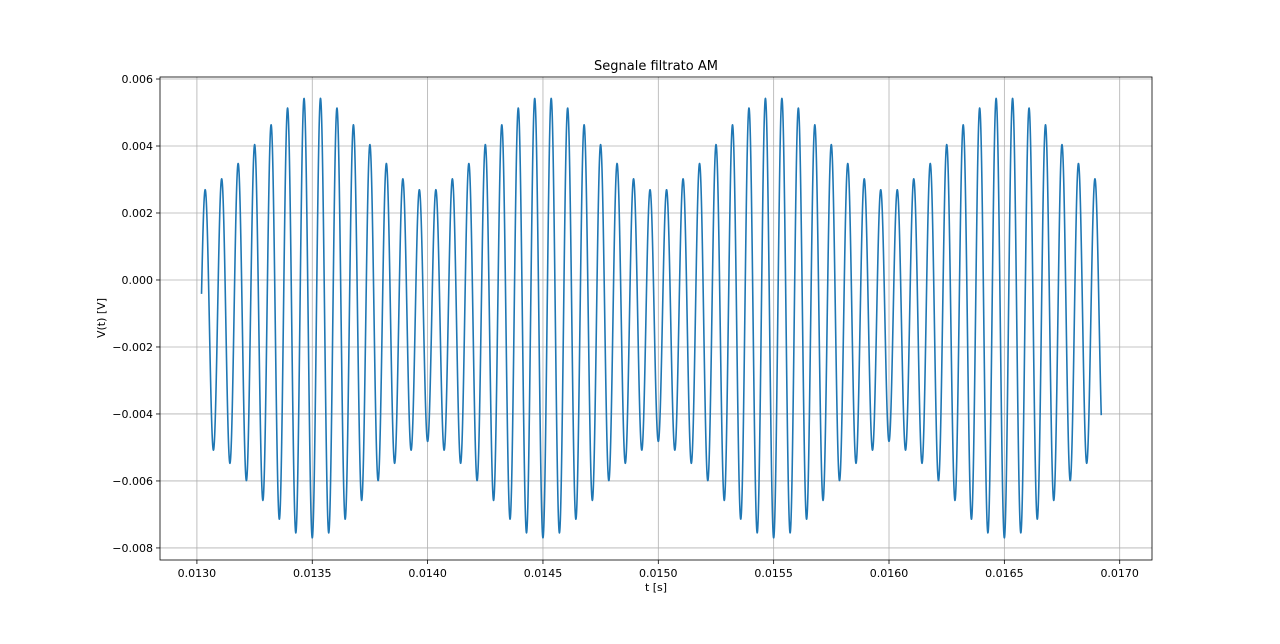 The image size is (1280, 644). Describe the element at coordinates (889, 573) in the screenshot. I see `x-tick-label: 0.0160` at that location.